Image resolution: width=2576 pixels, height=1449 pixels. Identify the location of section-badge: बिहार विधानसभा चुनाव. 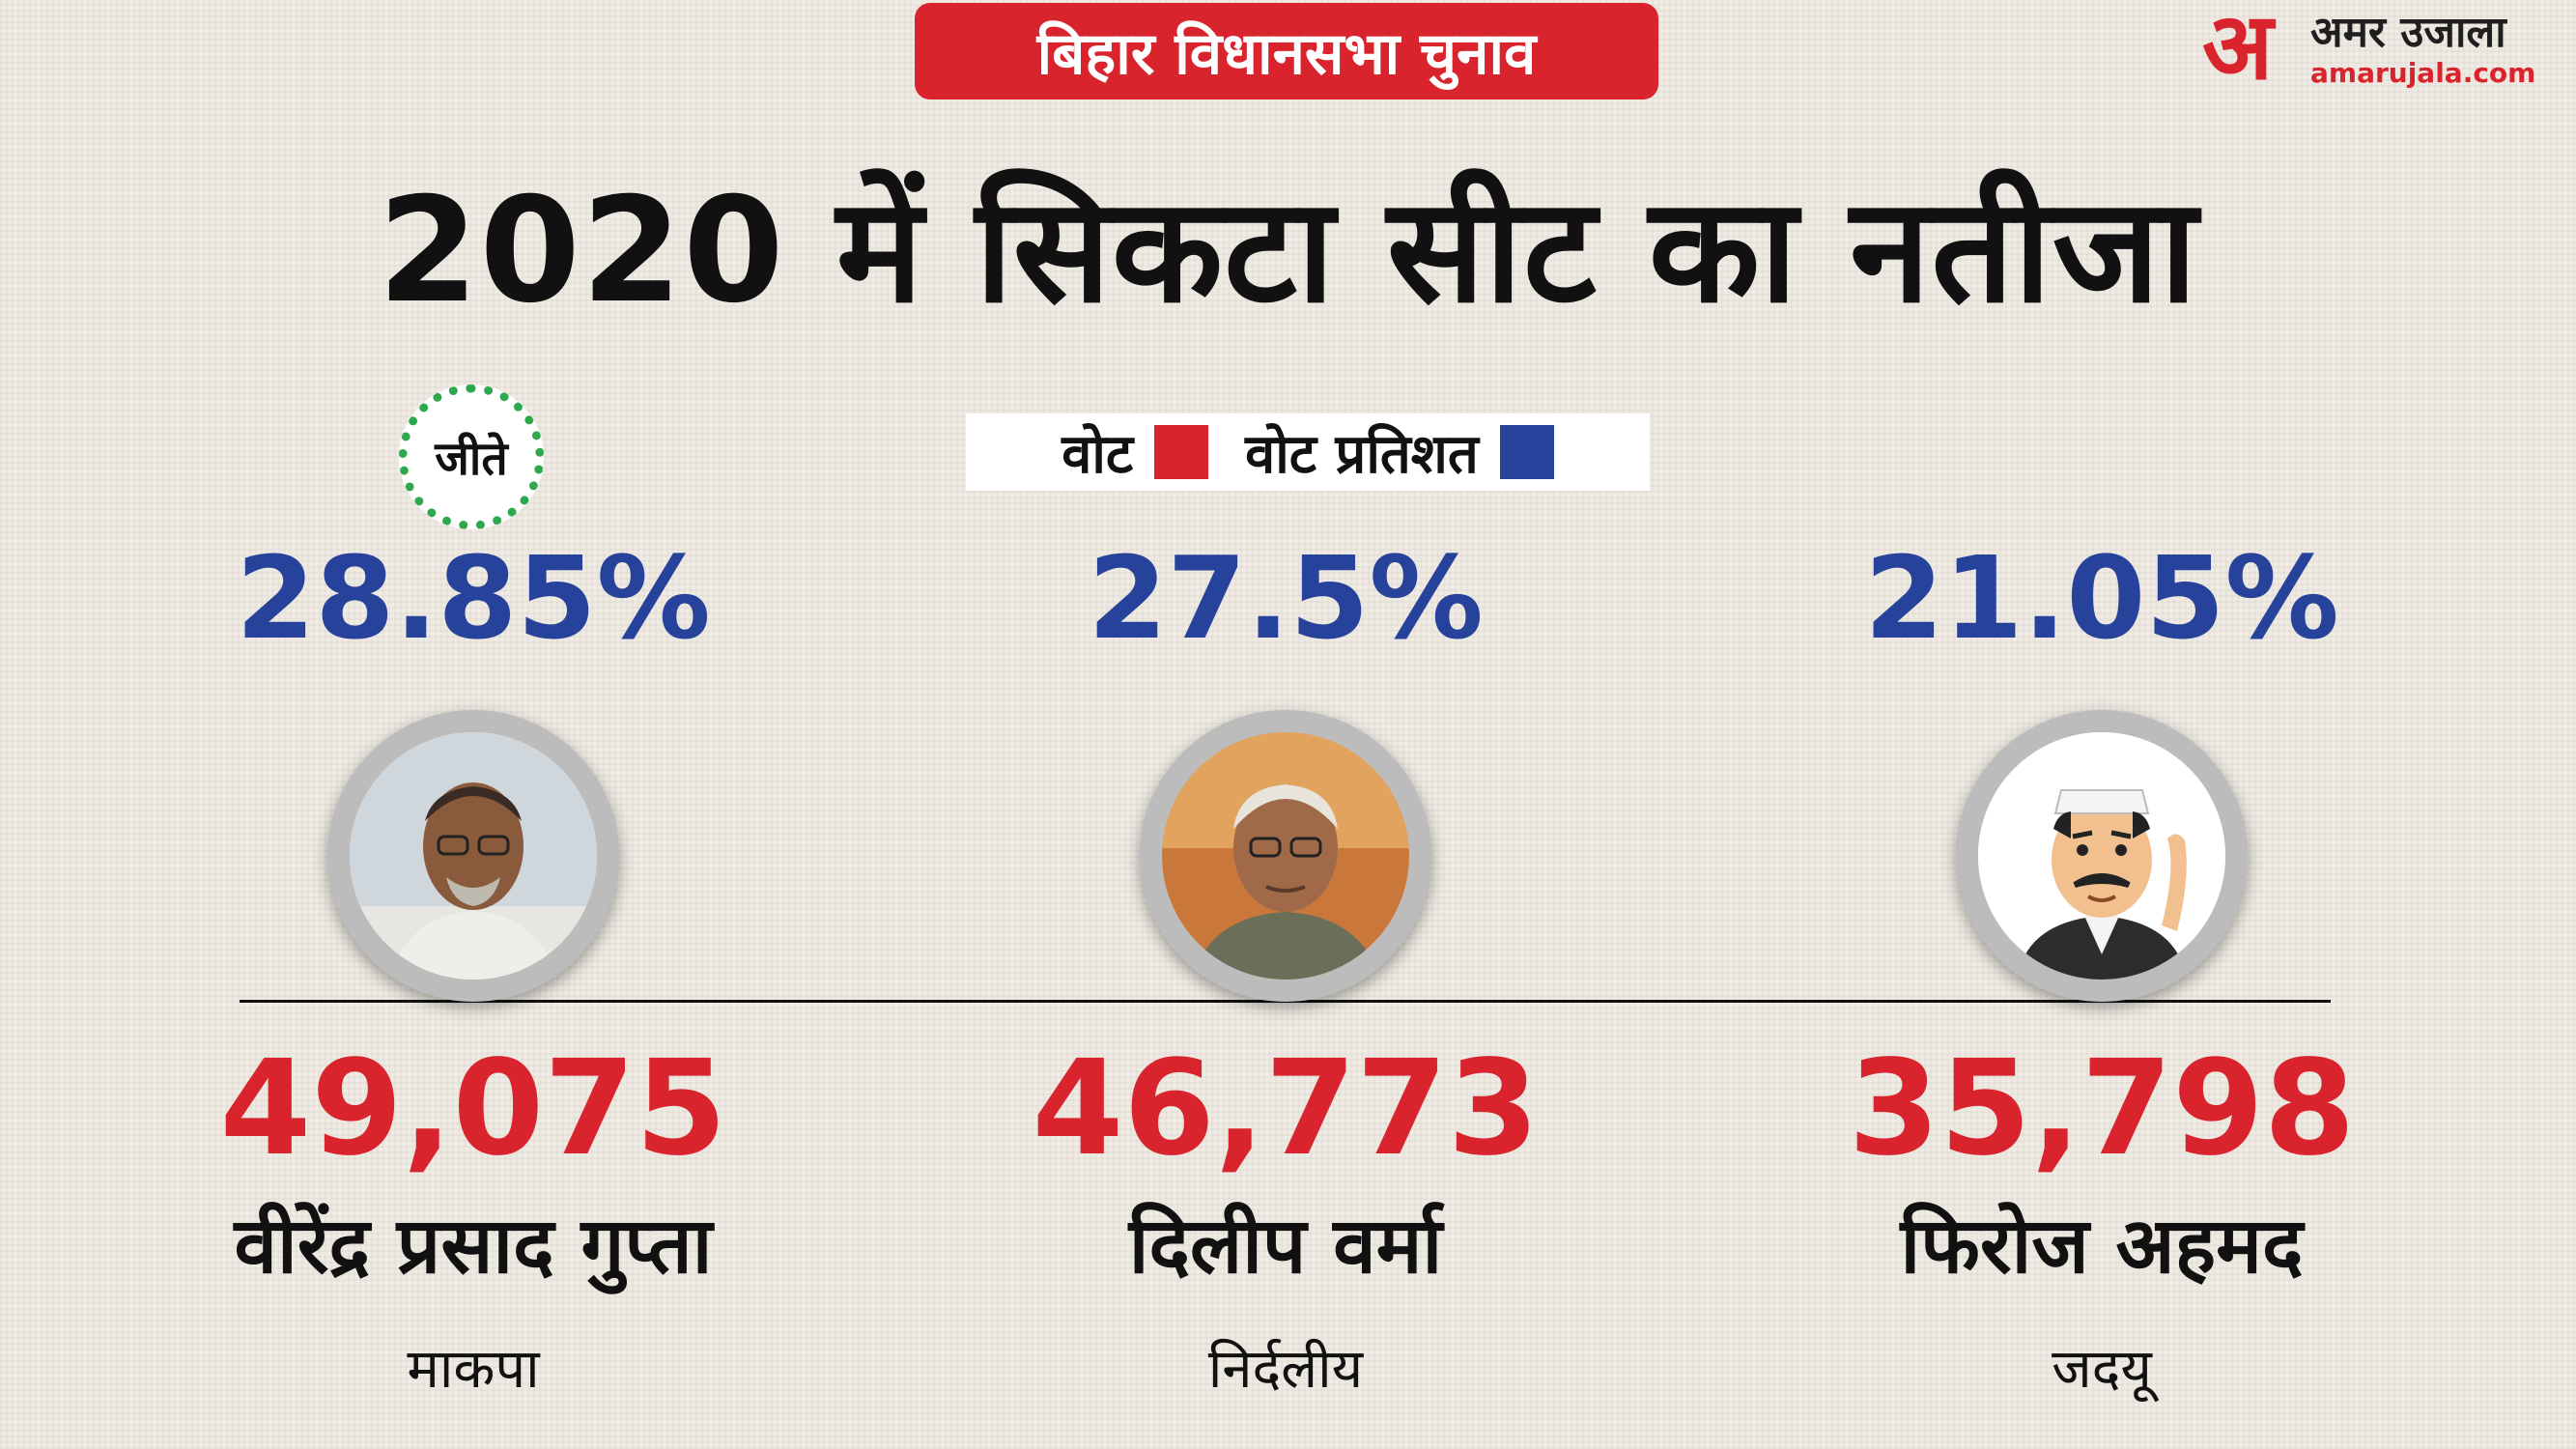
(1286, 51).